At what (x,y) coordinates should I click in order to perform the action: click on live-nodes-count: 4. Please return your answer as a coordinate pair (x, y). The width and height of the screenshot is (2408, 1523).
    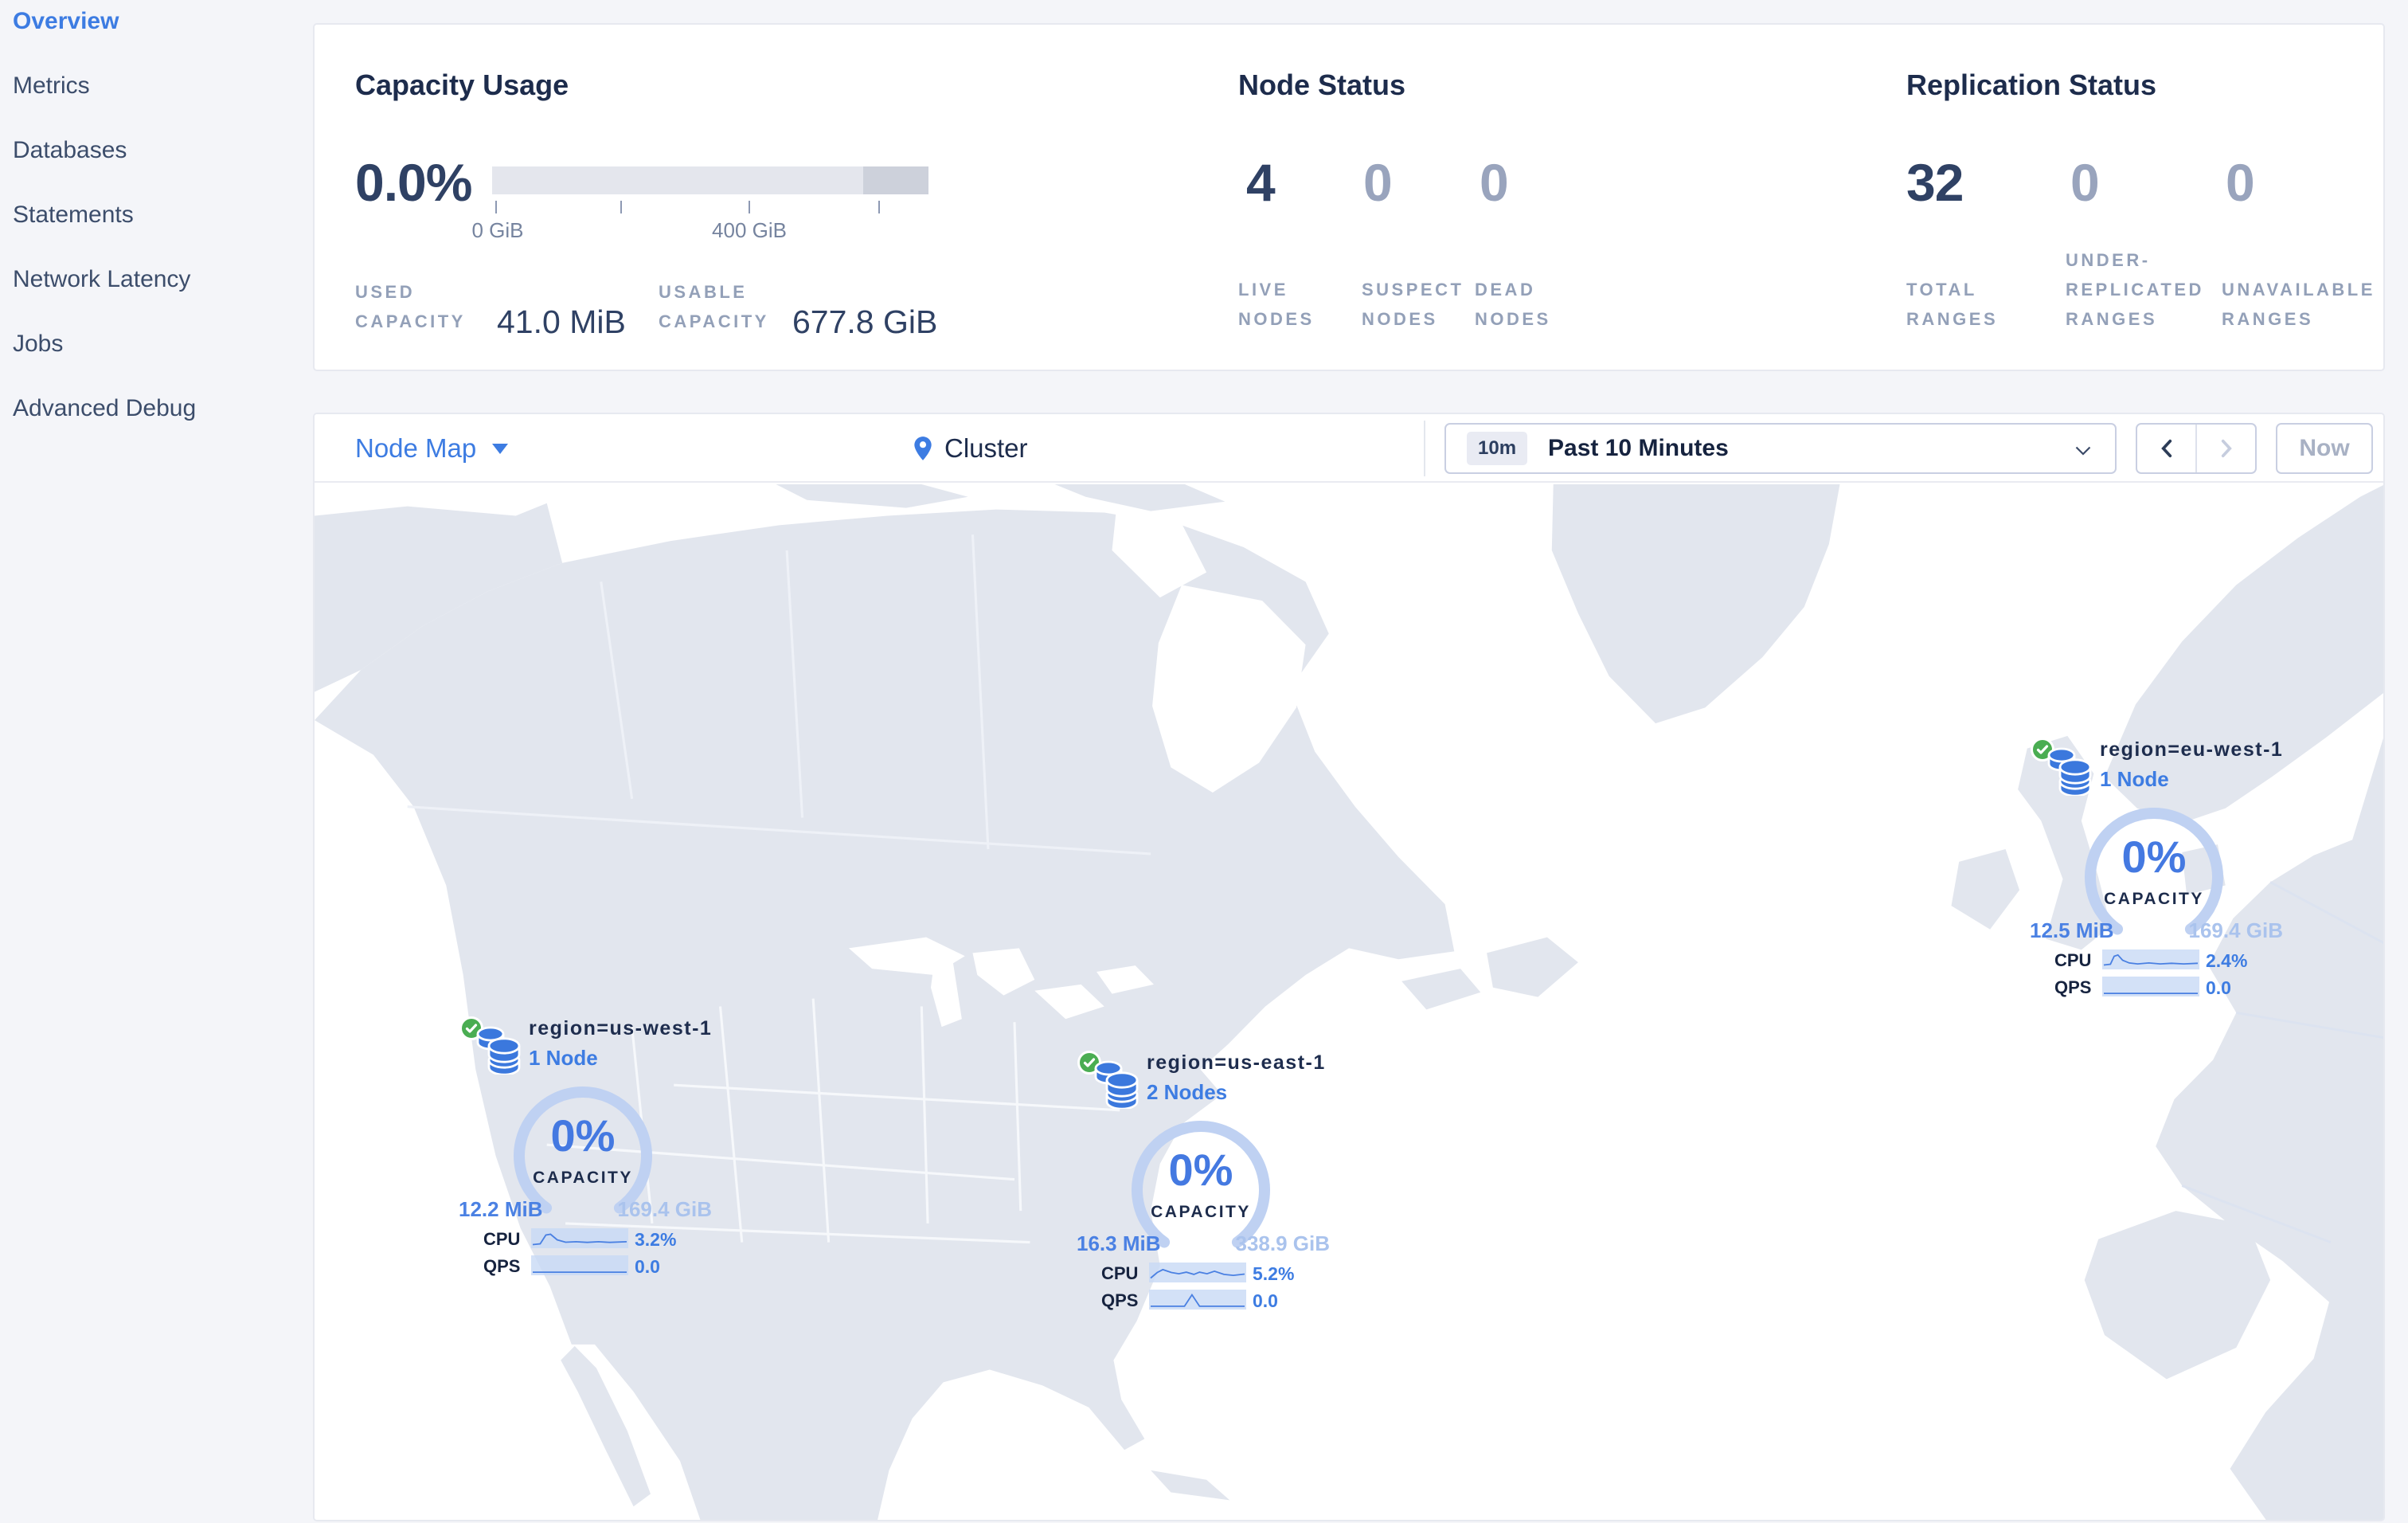
    Looking at the image, I should click on (1261, 182).